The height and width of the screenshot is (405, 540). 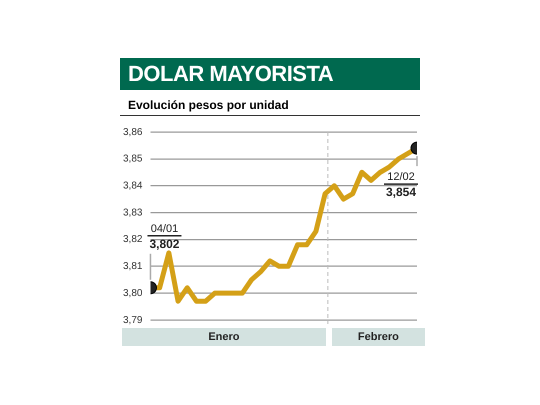 What do you see at coordinates (132, 293) in the screenshot?
I see `y-tick-label: 3,80` at bounding box center [132, 293].